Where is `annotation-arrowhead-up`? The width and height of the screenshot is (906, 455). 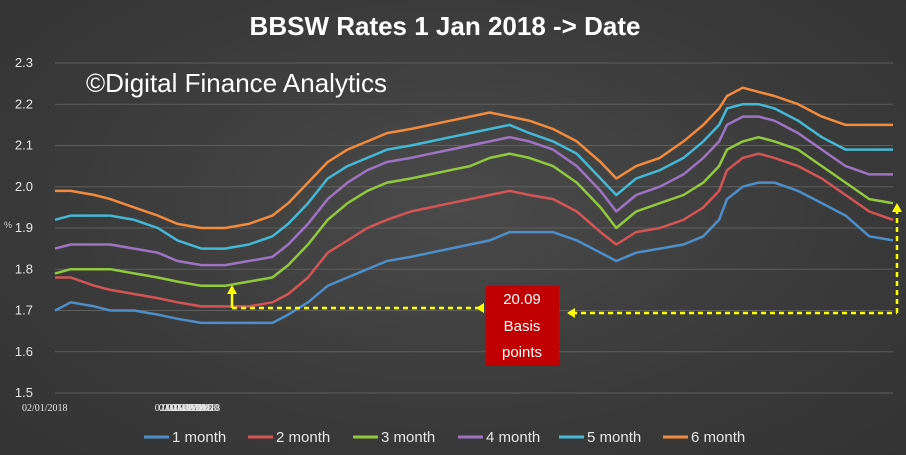
annotation-arrowhead-up is located at coordinates (232, 289).